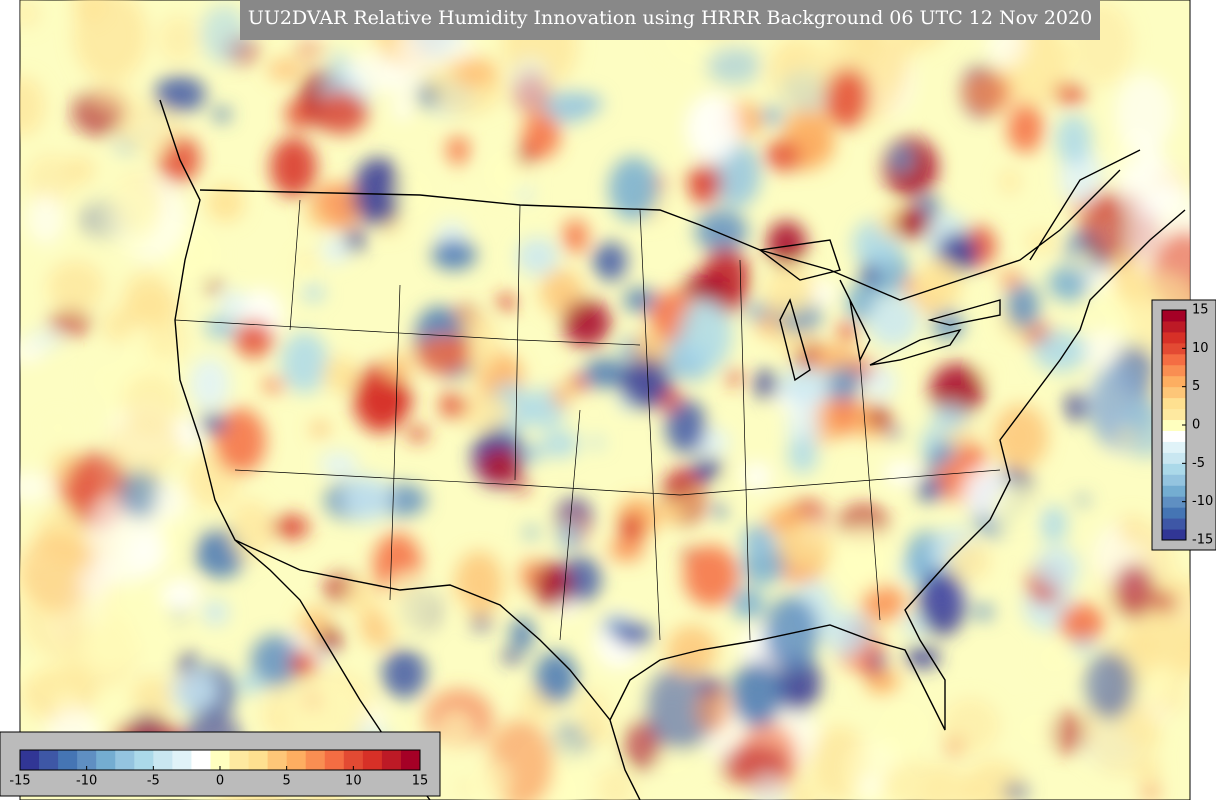  Describe the element at coordinates (353, 781) in the screenshot. I see `colorbar-tick-label: 10` at that location.